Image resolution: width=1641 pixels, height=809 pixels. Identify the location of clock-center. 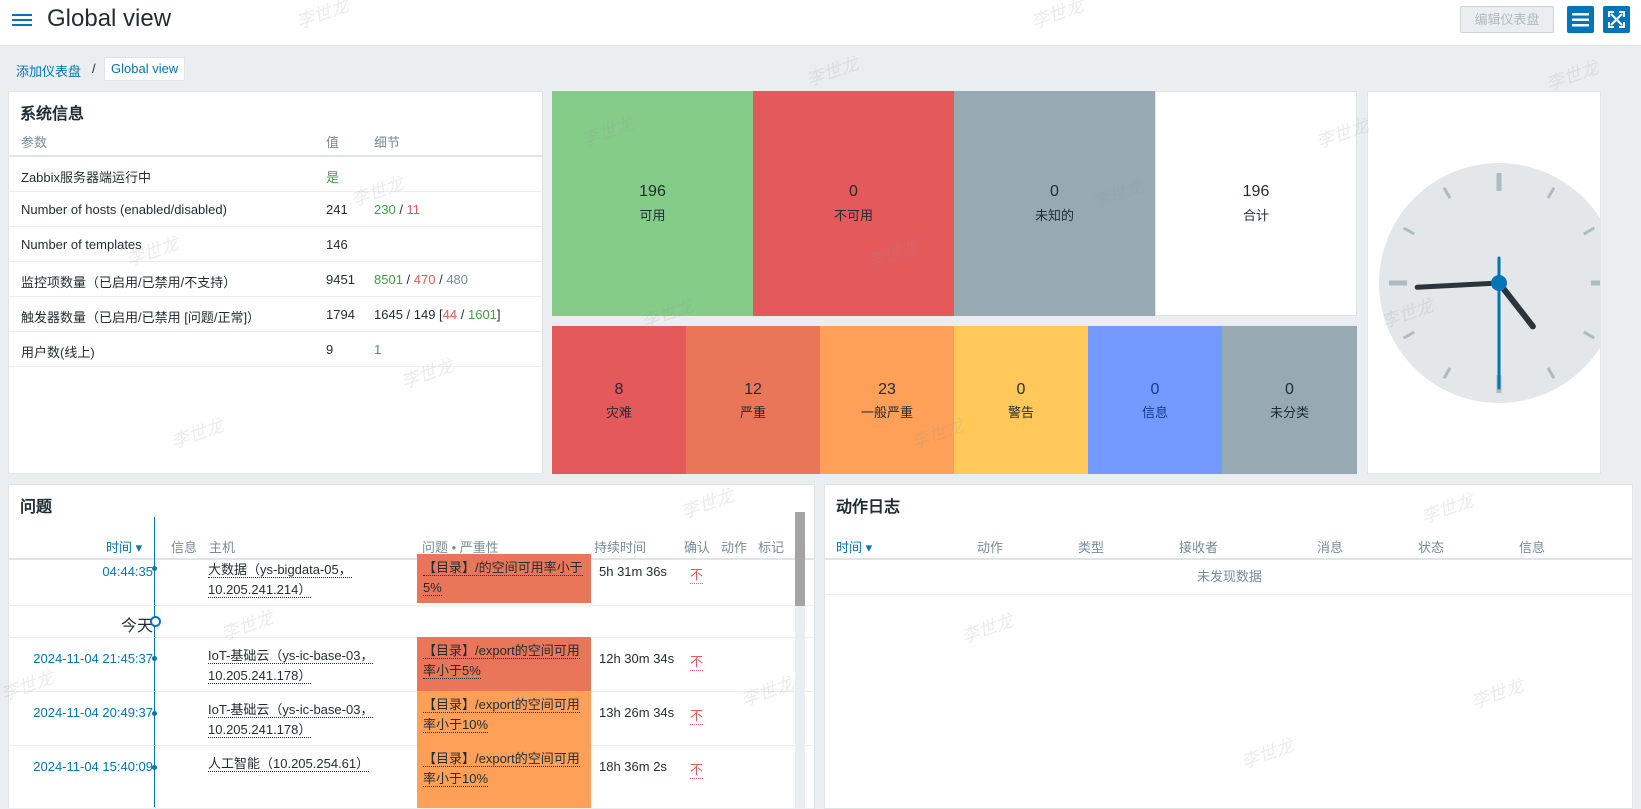
(1499, 283).